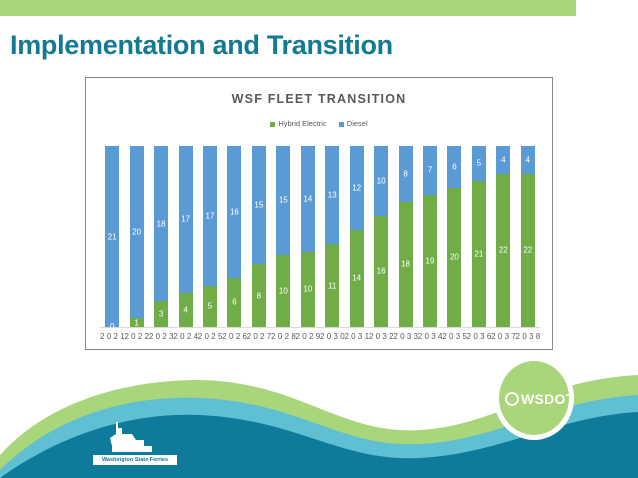 This screenshot has width=638, height=478. I want to click on bar-segment-diesel: 4, so click(503, 160).